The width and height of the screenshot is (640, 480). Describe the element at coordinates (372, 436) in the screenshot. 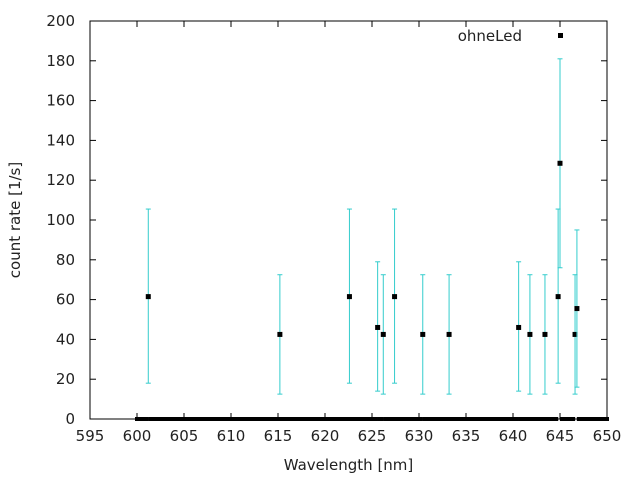

I see `x-tick-label: 625` at that location.